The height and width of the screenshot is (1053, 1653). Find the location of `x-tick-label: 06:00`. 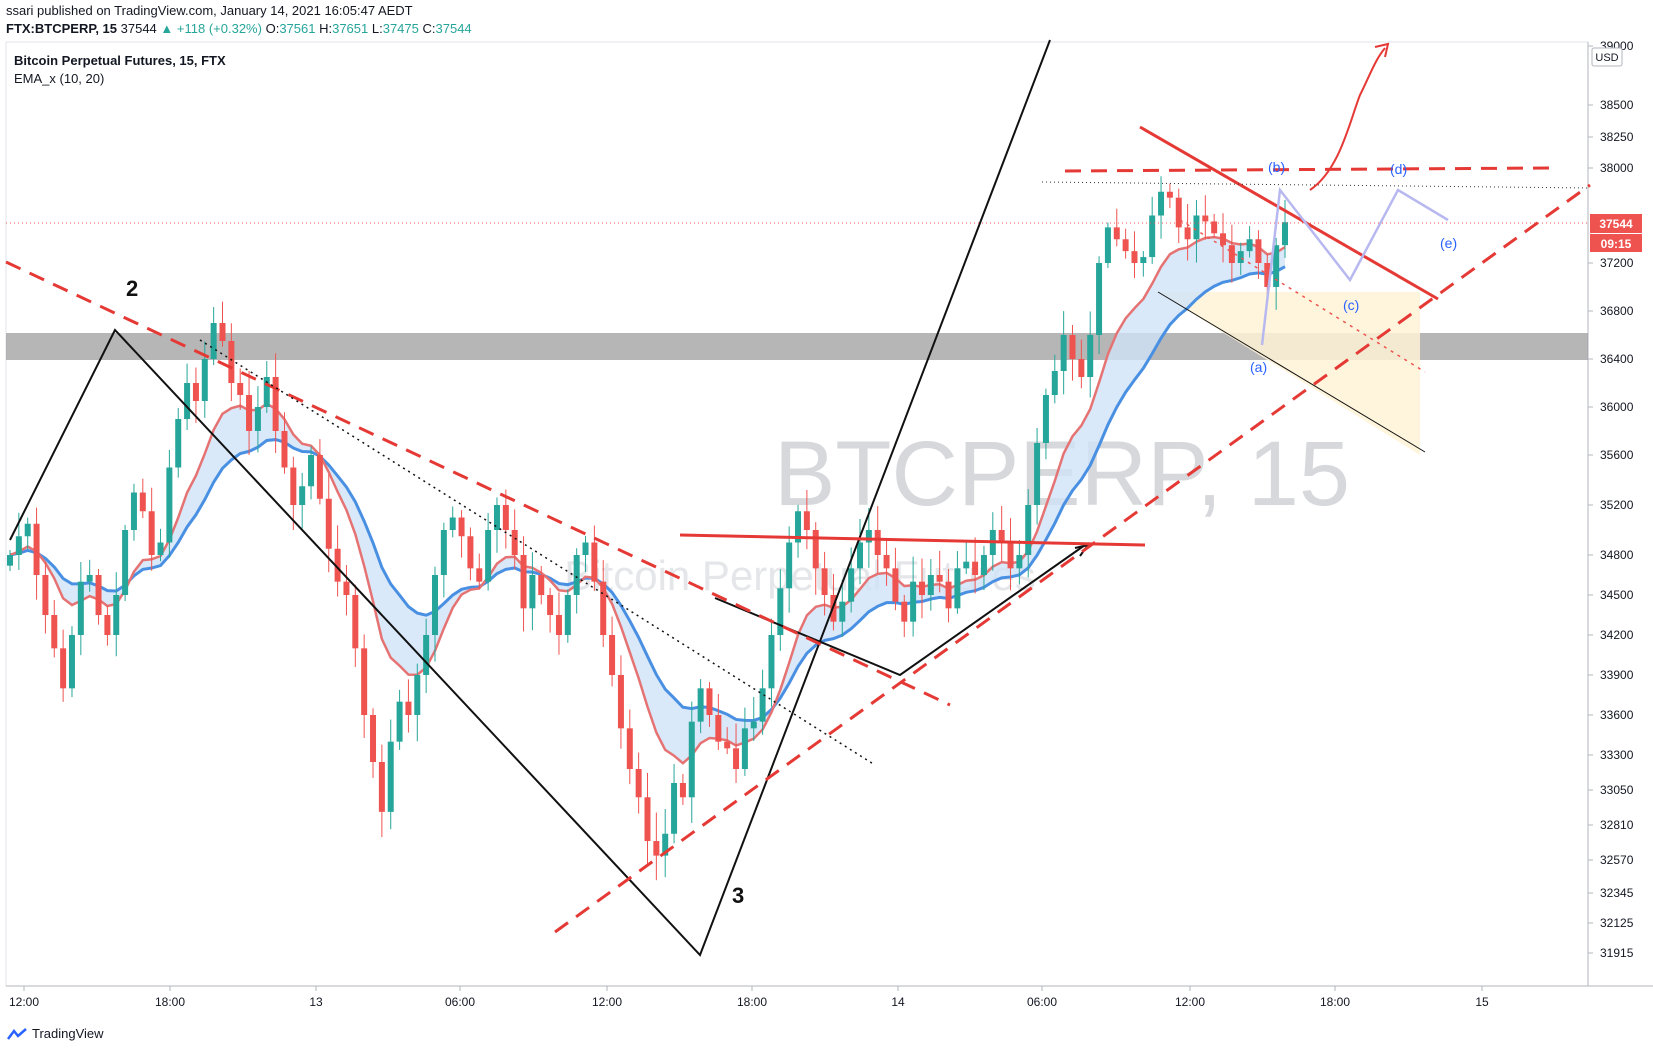

x-tick-label: 06:00 is located at coordinates (1042, 1002).